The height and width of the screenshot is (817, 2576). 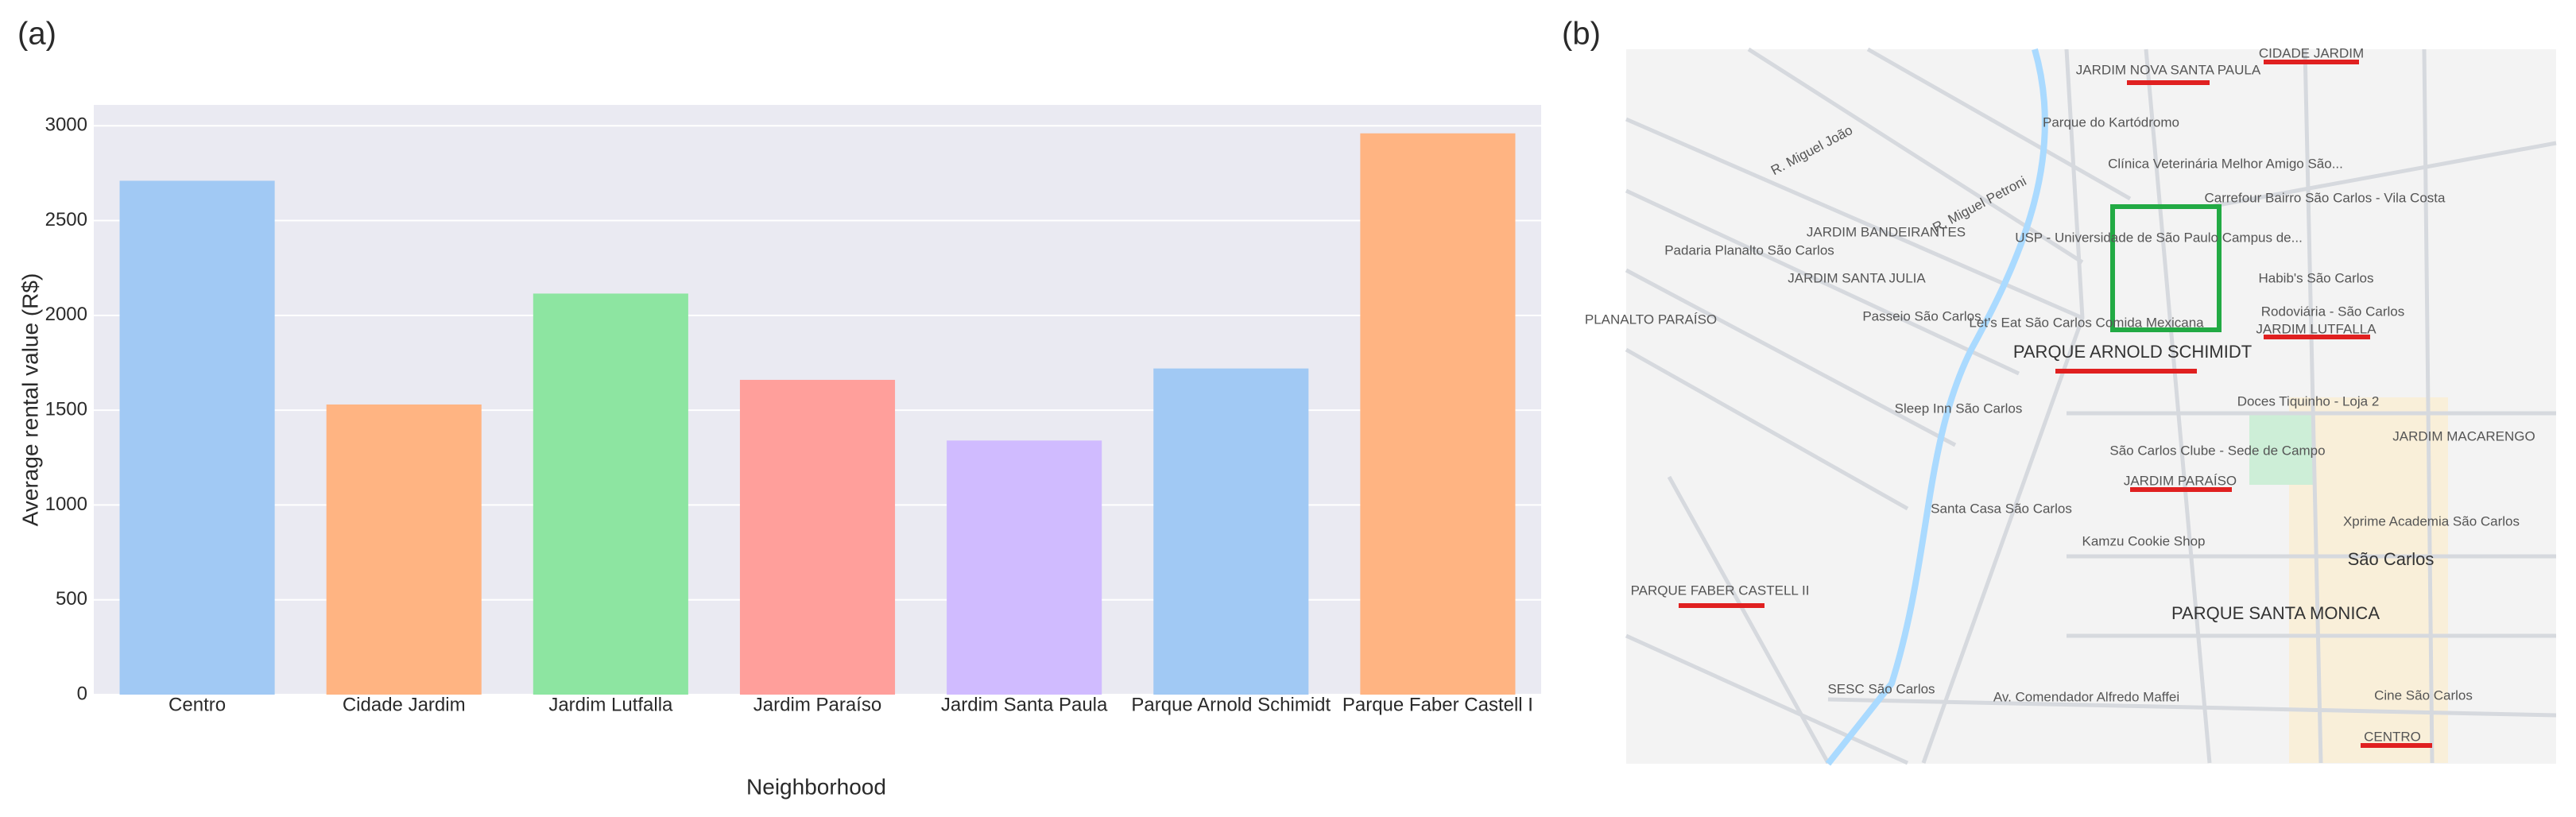 I want to click on map-label: Let's Eat São Carlos Comida Mexicana, so click(x=2086, y=322).